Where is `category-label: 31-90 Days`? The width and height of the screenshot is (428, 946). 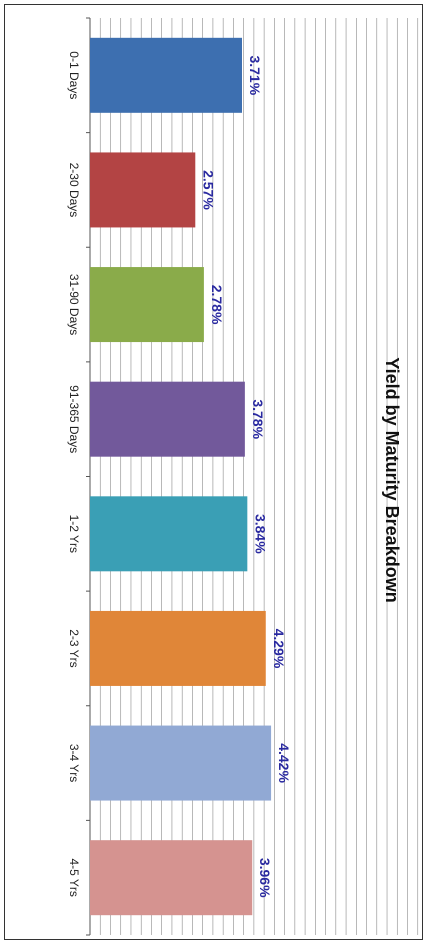 category-label: 31-90 Days is located at coordinates (74, 304).